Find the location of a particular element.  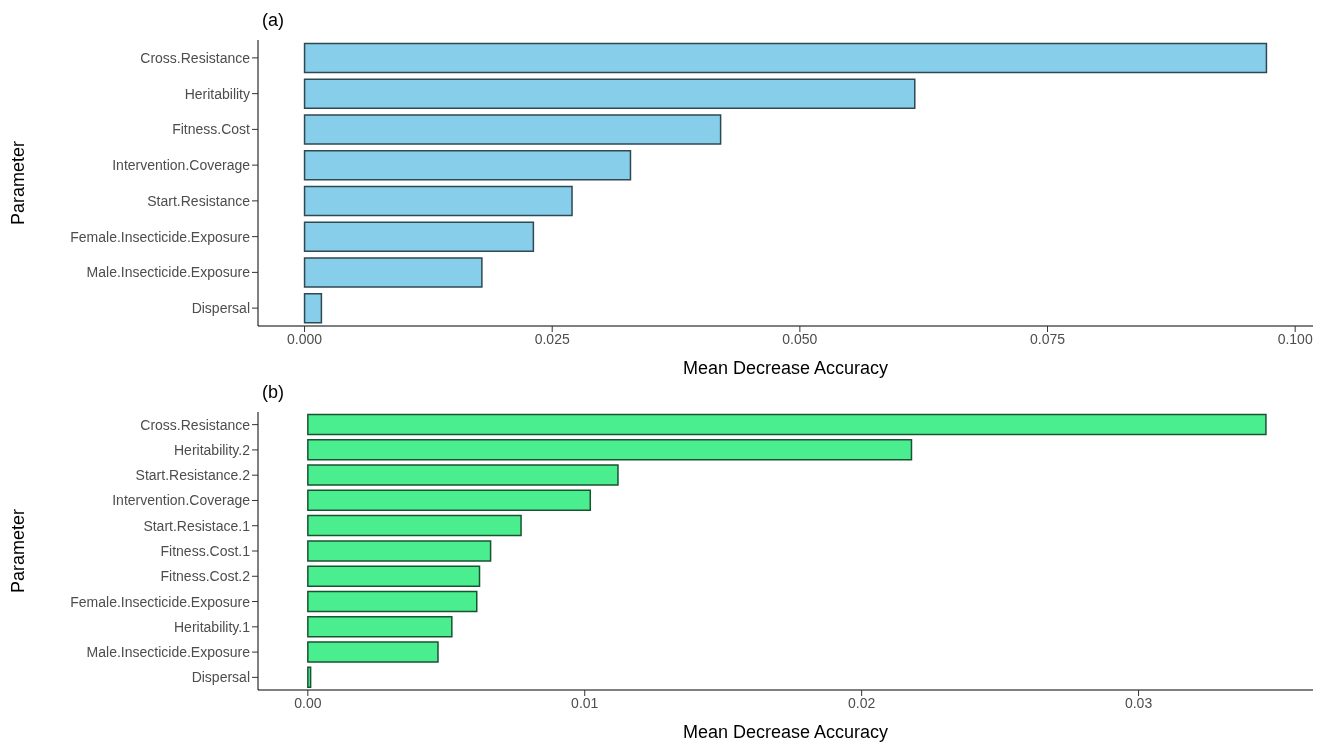

x-tick-label: 0.02 is located at coordinates (862, 702).